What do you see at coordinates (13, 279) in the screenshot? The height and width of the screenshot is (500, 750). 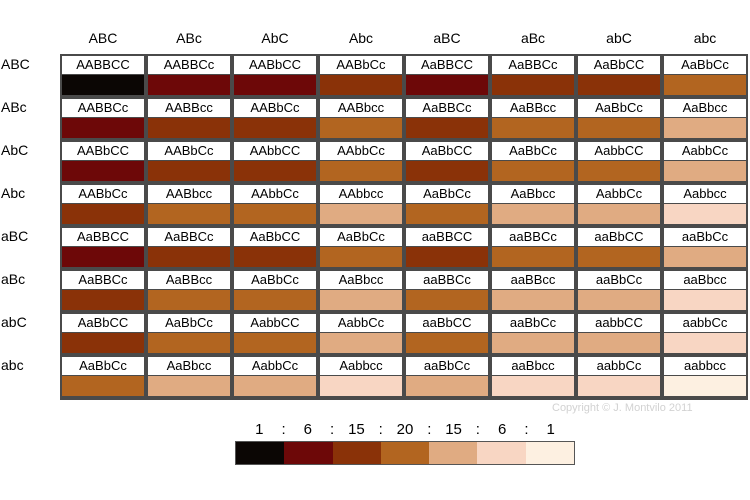 I see `row-header: aBc` at bounding box center [13, 279].